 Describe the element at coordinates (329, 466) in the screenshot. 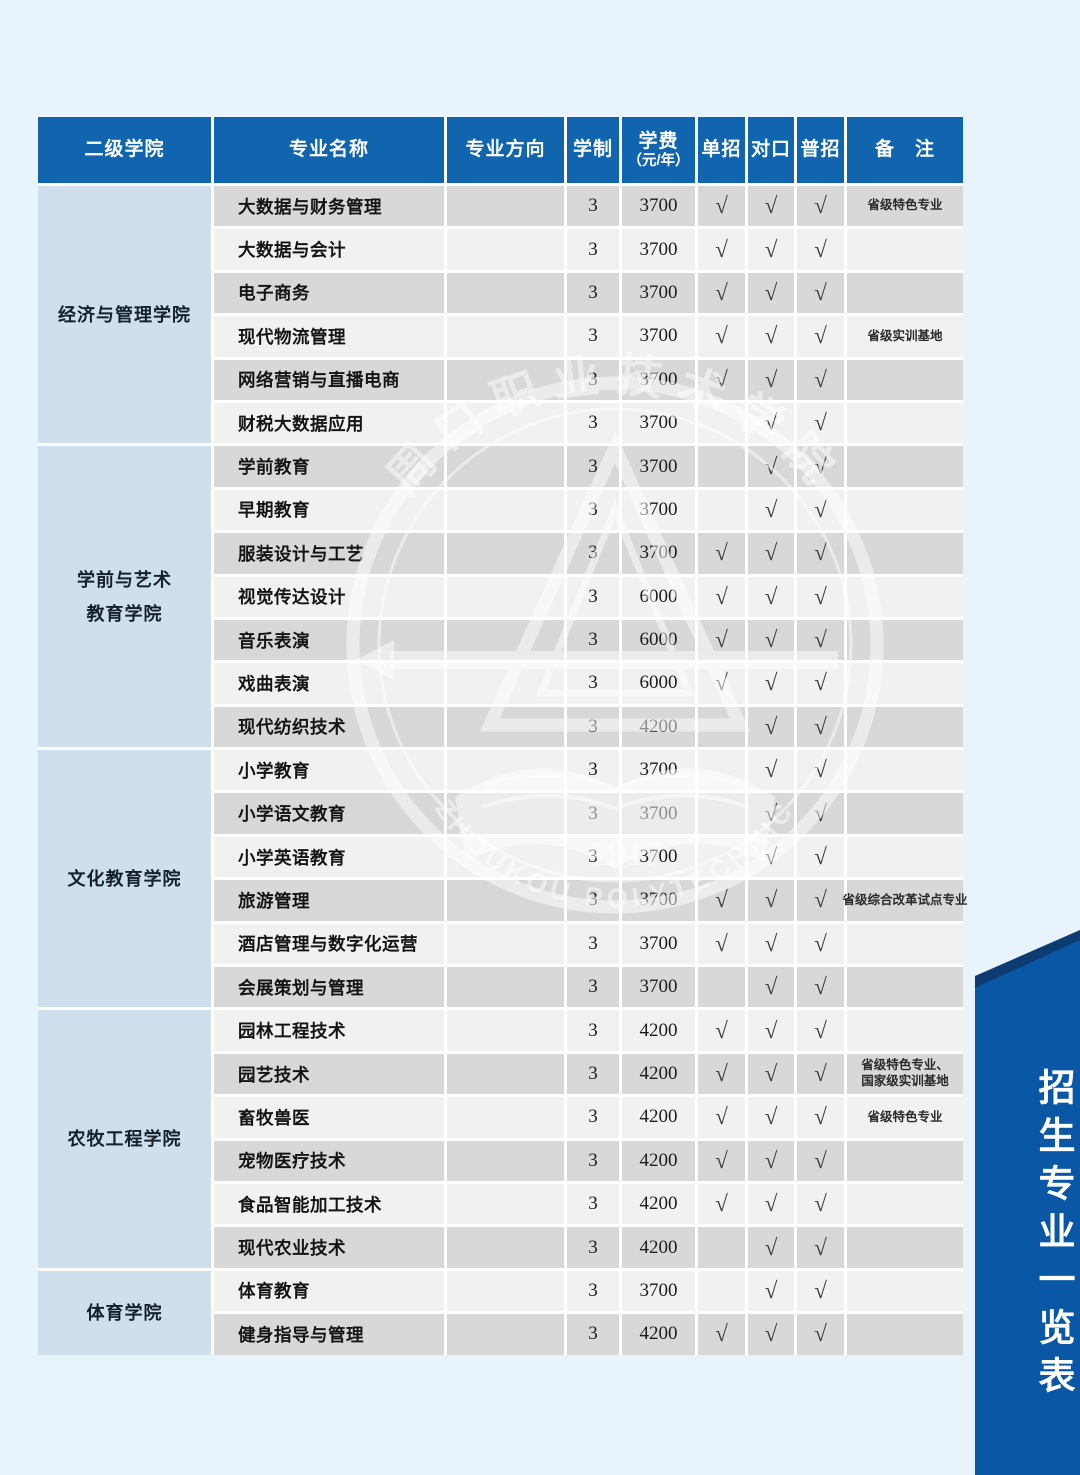

I see `major-name: 学前教育` at that location.